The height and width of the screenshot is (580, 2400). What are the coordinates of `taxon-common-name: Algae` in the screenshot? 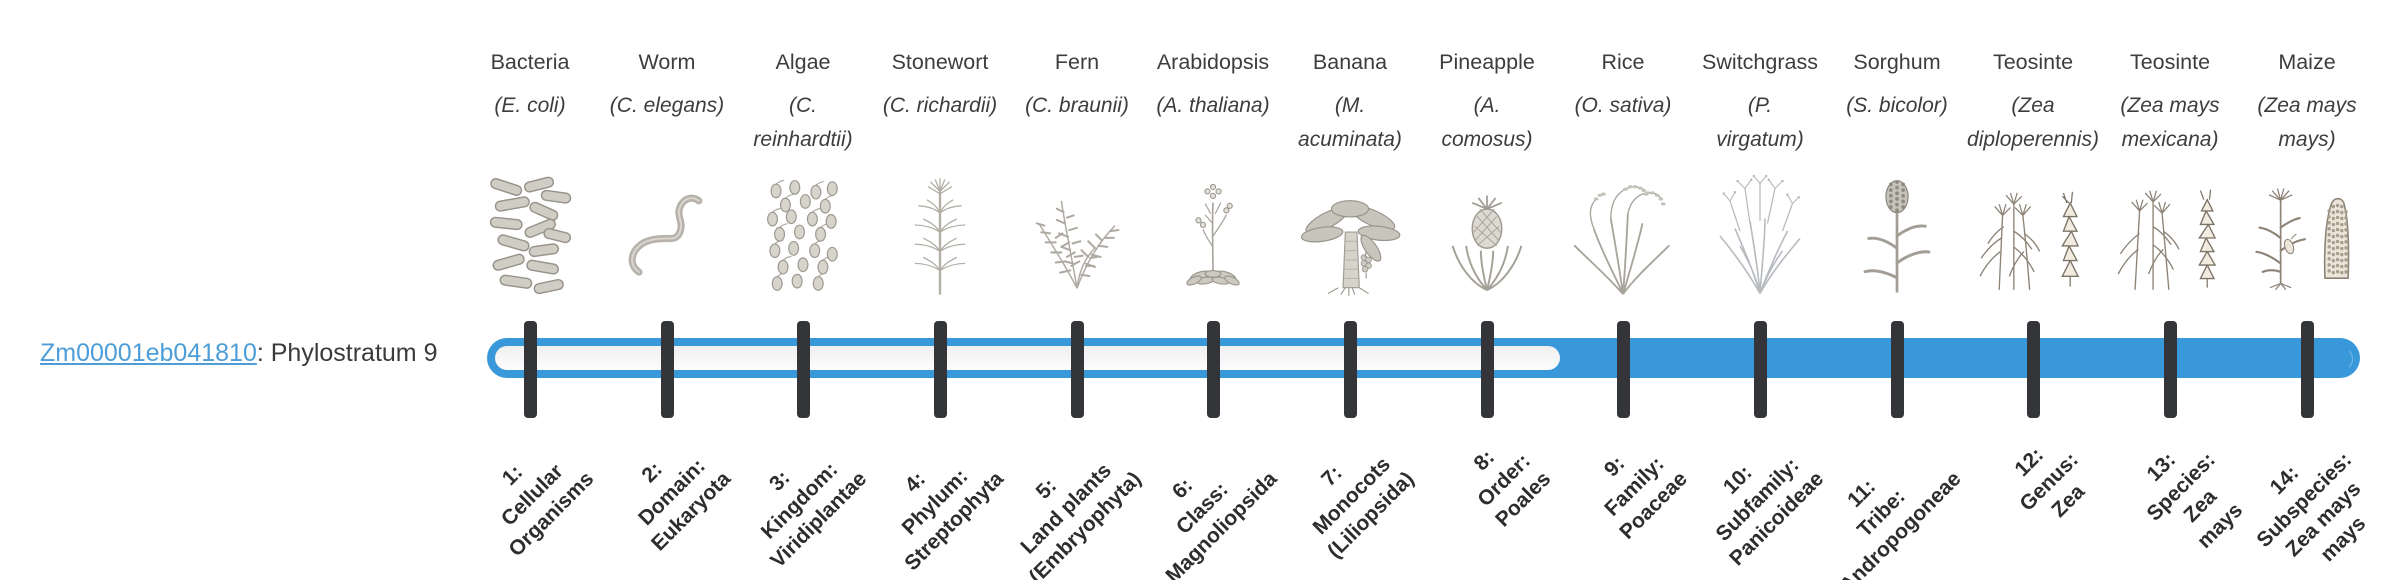 It's located at (803, 62).